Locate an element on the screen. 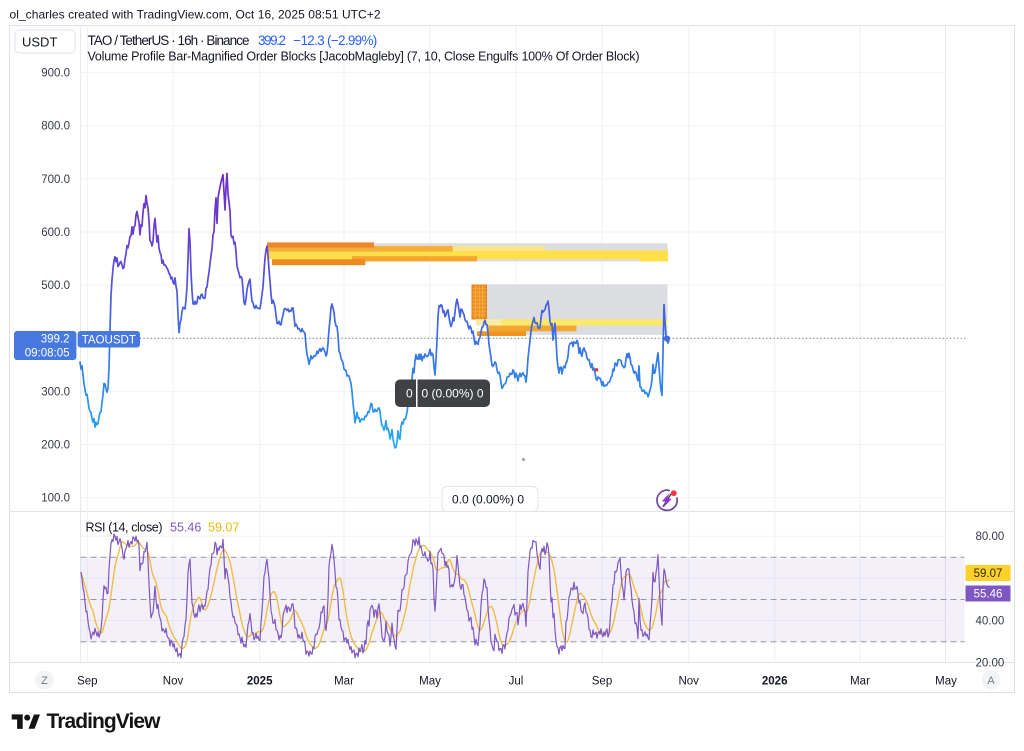  svg-text: 40.00 is located at coordinates (990, 622).